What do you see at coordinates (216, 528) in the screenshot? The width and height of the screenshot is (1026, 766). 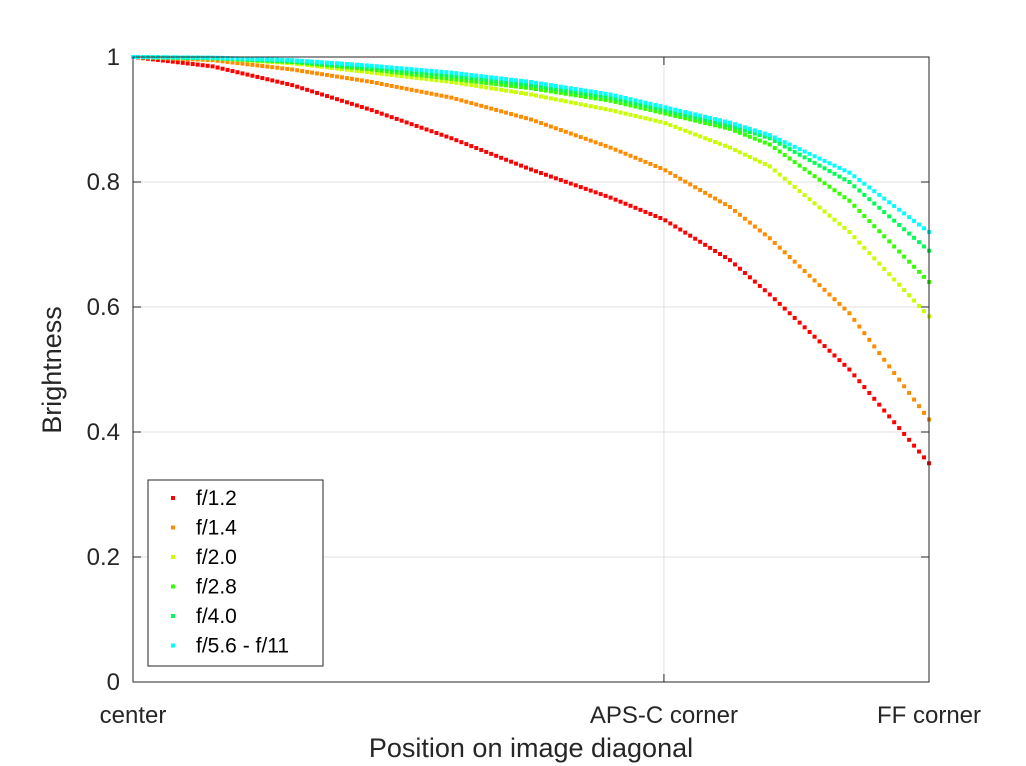 I see `legend-label: f/1.4` at bounding box center [216, 528].